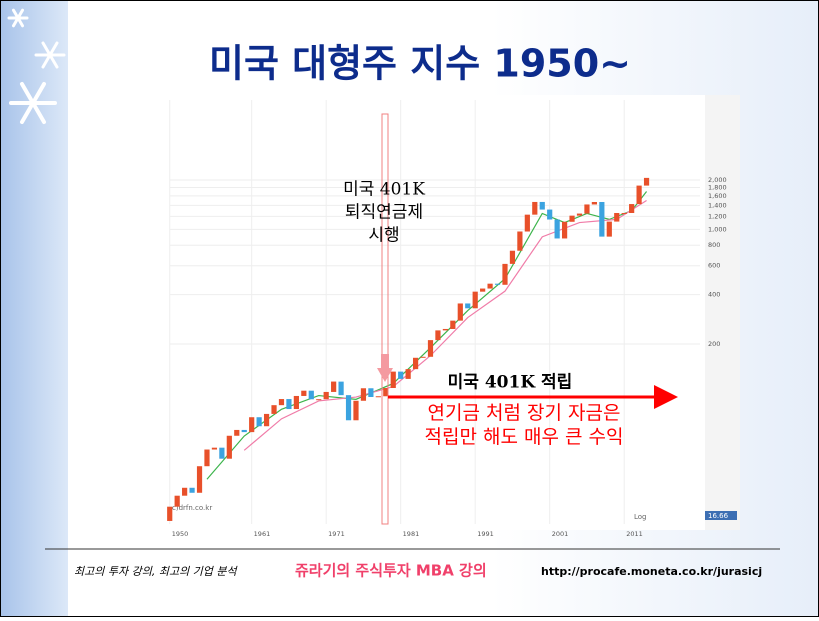 The height and width of the screenshot is (621, 819). Describe the element at coordinates (718, 516) in the screenshot. I see `price-marker: 16.66` at that location.